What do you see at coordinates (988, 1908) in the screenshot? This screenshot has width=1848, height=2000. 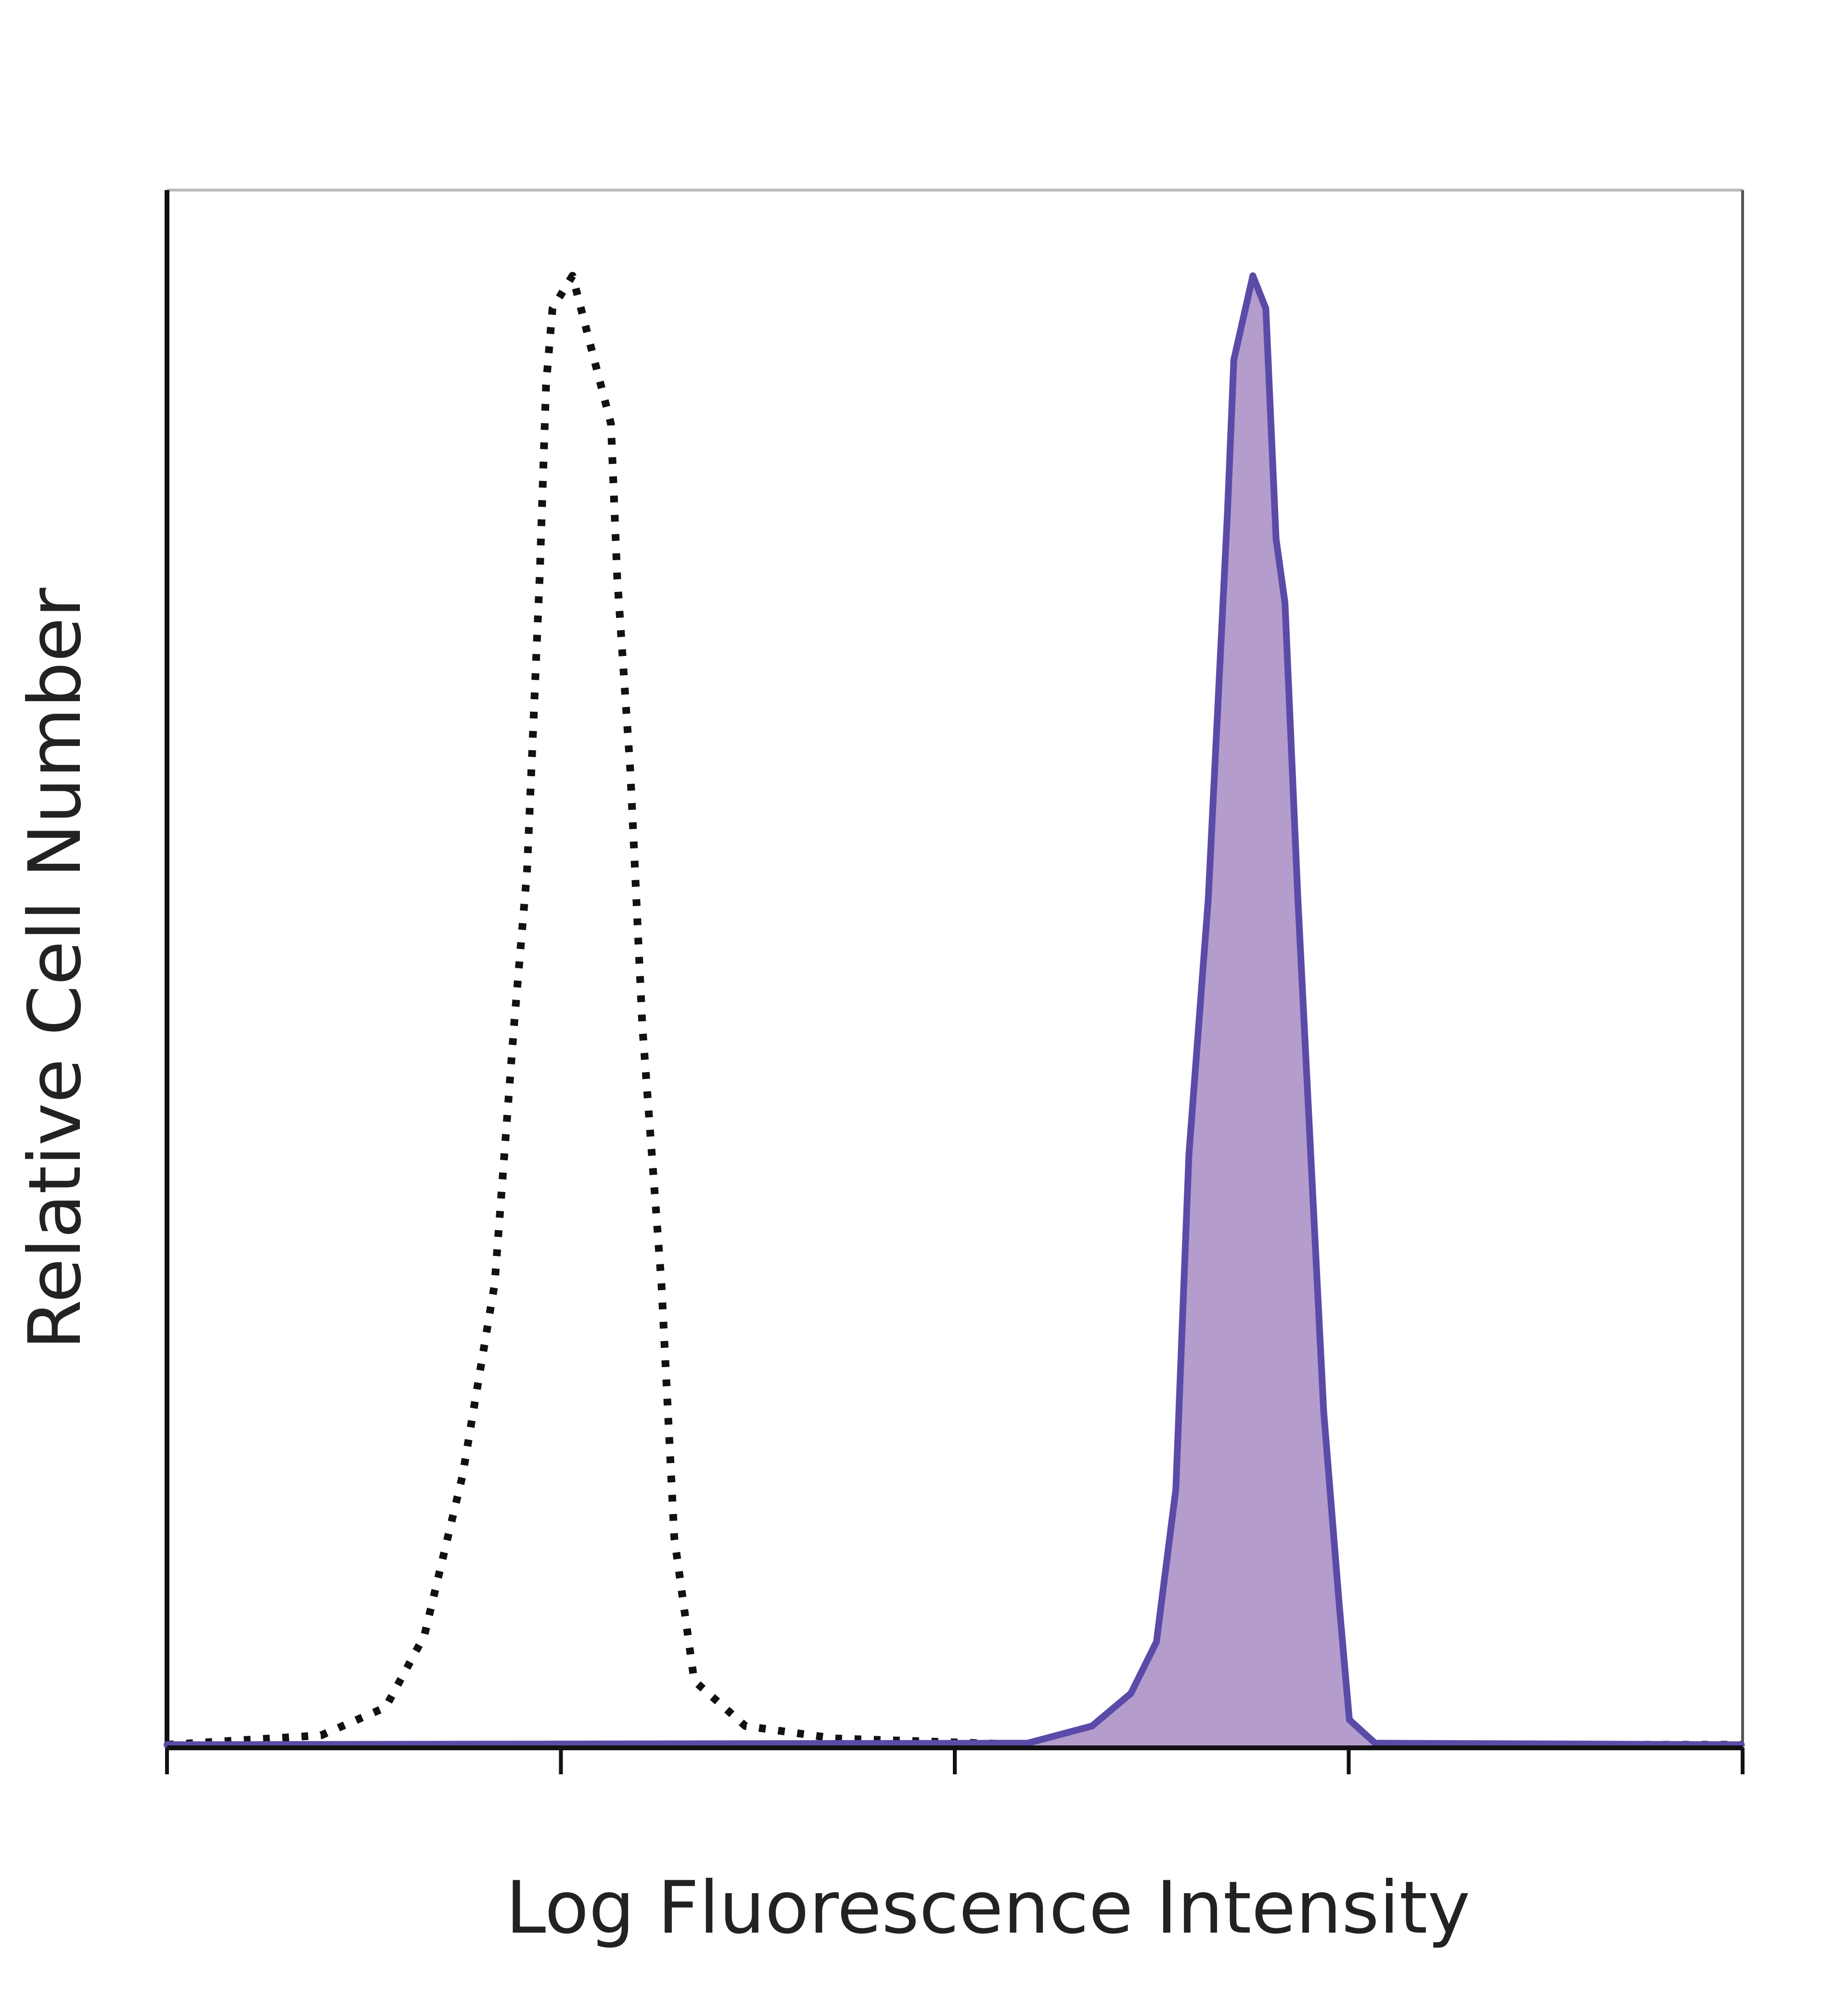 I see `x-axis-label: Log Fluorescence Intensity` at bounding box center [988, 1908].